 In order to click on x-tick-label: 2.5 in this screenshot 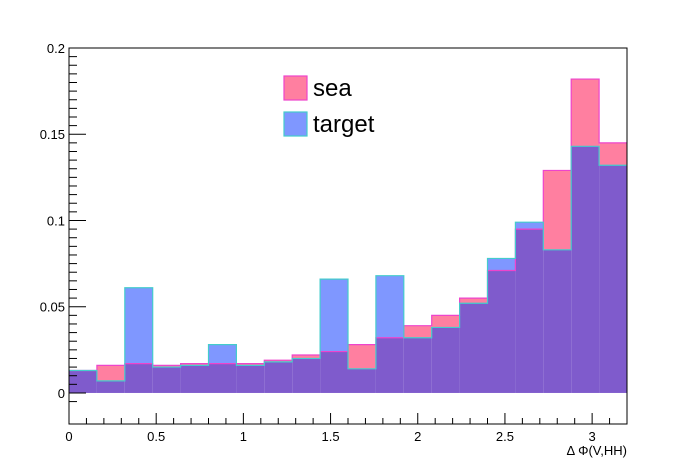, I will do `click(505, 436)`.